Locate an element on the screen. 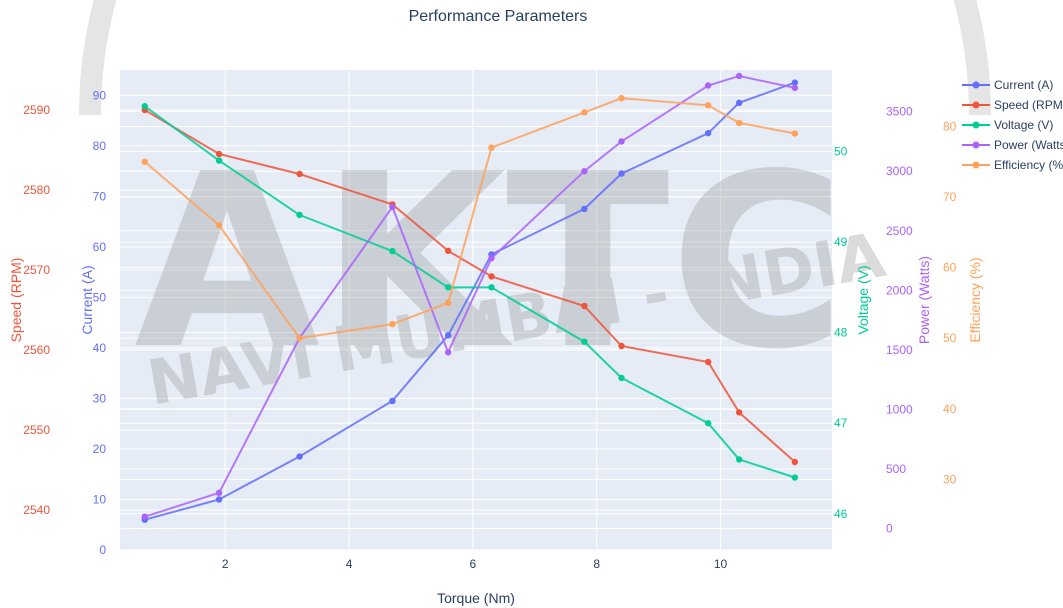 The width and height of the screenshot is (1063, 608). y5-tick-label: 60 is located at coordinates (950, 268).